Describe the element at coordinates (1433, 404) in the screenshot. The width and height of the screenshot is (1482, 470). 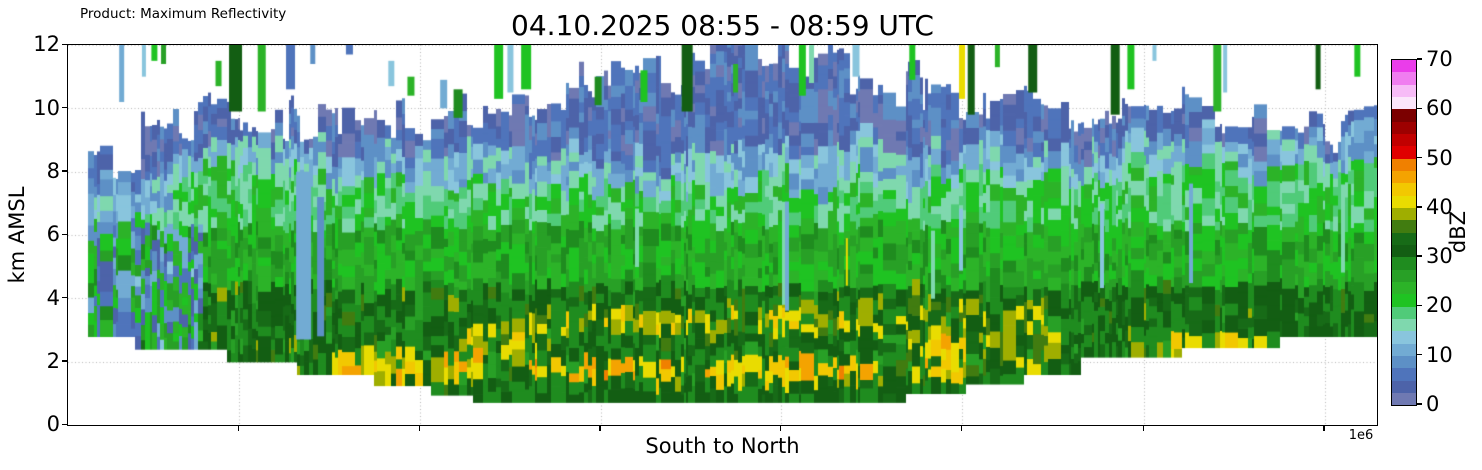
I see `colorbar-tick-label: 0` at that location.